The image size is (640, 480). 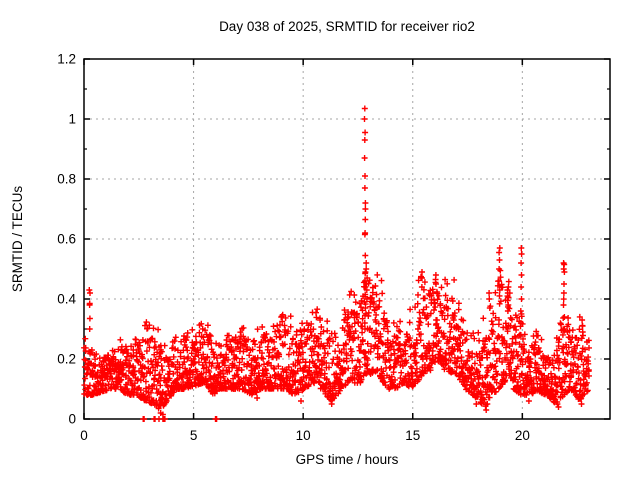 I want to click on x-tick-label: 5, so click(x=194, y=435).